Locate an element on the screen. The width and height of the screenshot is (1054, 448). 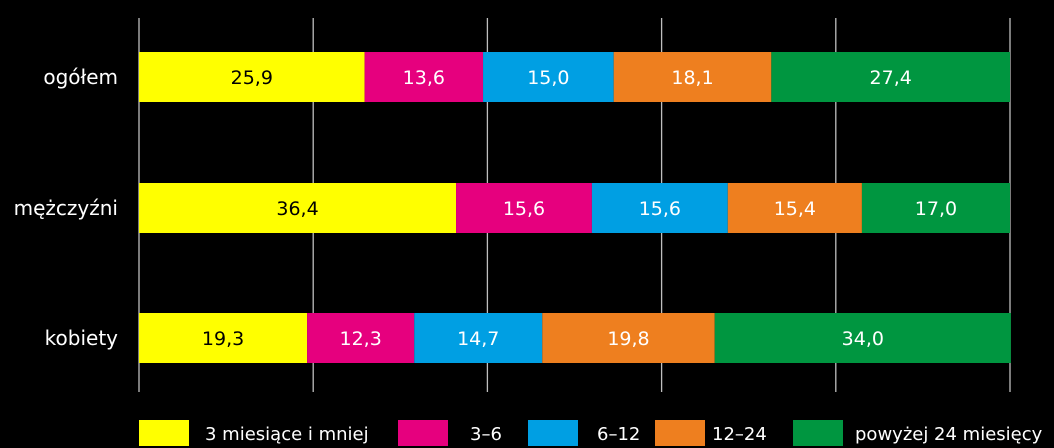
data-label-0-4: 27,4 is located at coordinates (891, 78).